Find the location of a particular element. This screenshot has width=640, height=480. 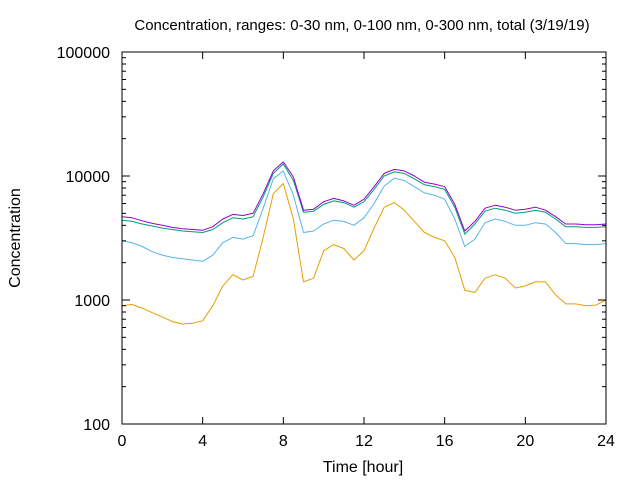

x-tick-label: 24 is located at coordinates (606, 441).